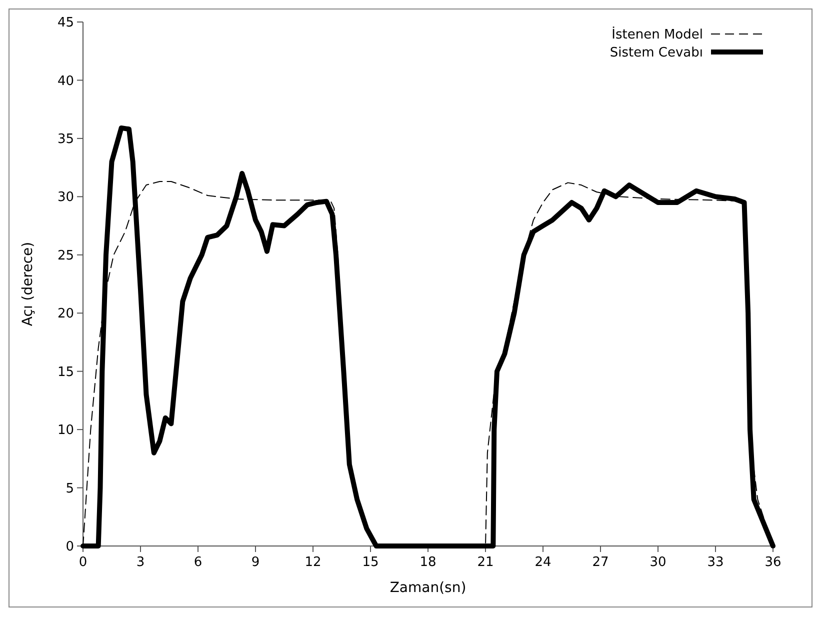  I want to click on y-tick-label: 45, so click(65, 23).